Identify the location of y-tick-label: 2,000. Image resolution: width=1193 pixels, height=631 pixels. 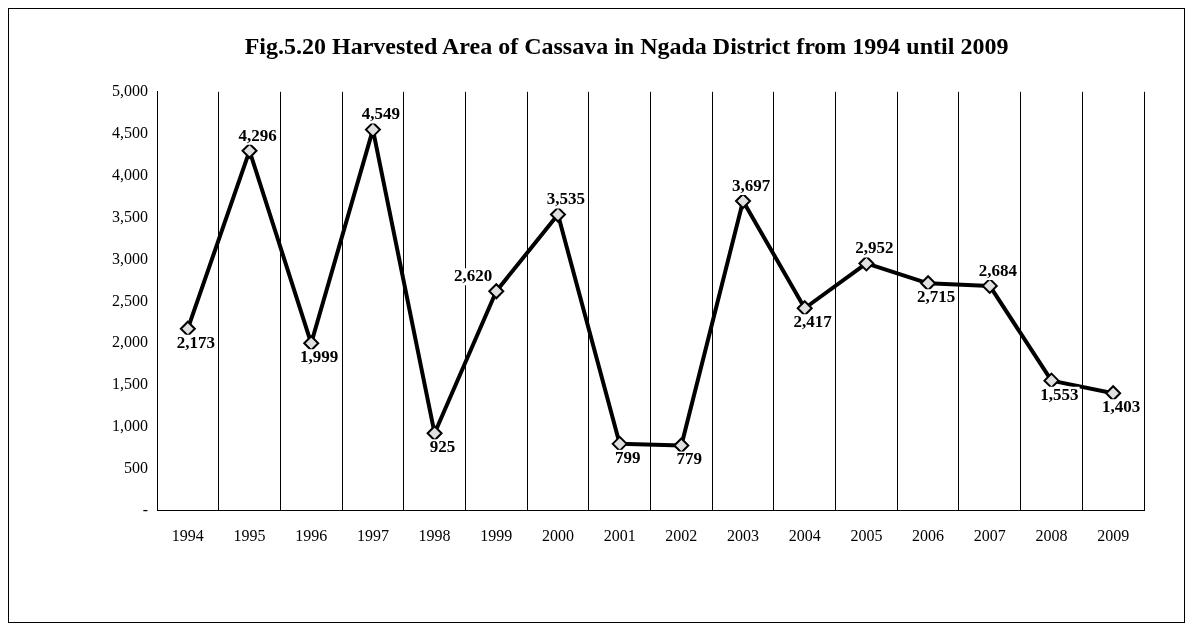
(130, 342).